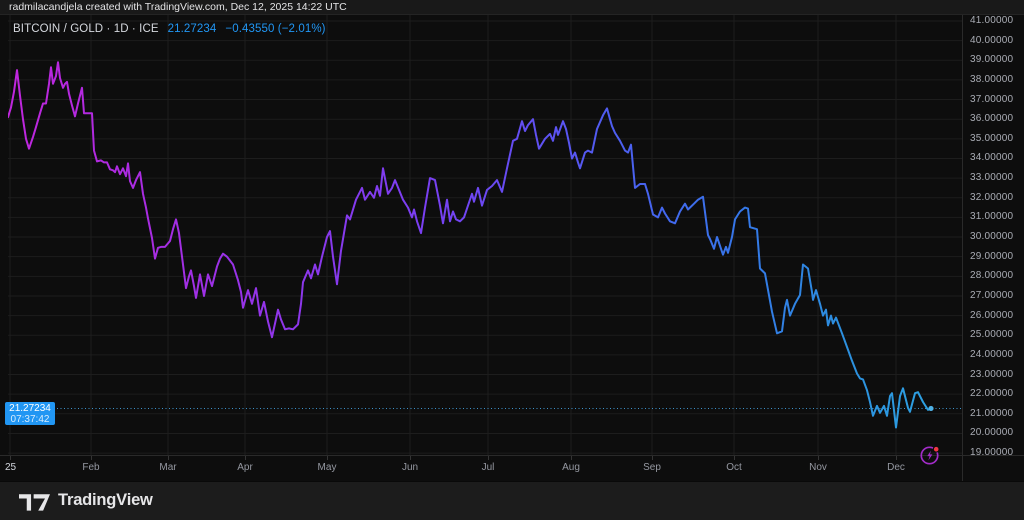  Describe the element at coordinates (936, 449) in the screenshot. I see `notification-red-dot` at that location.